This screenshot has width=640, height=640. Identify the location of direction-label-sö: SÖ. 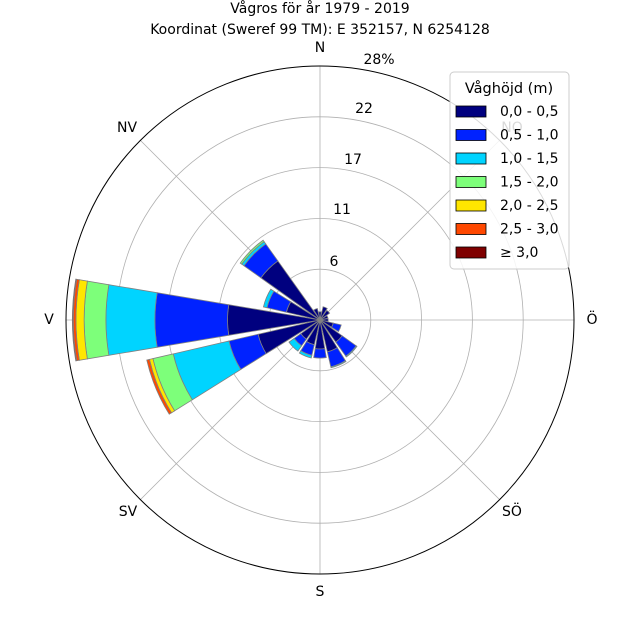
(512, 511).